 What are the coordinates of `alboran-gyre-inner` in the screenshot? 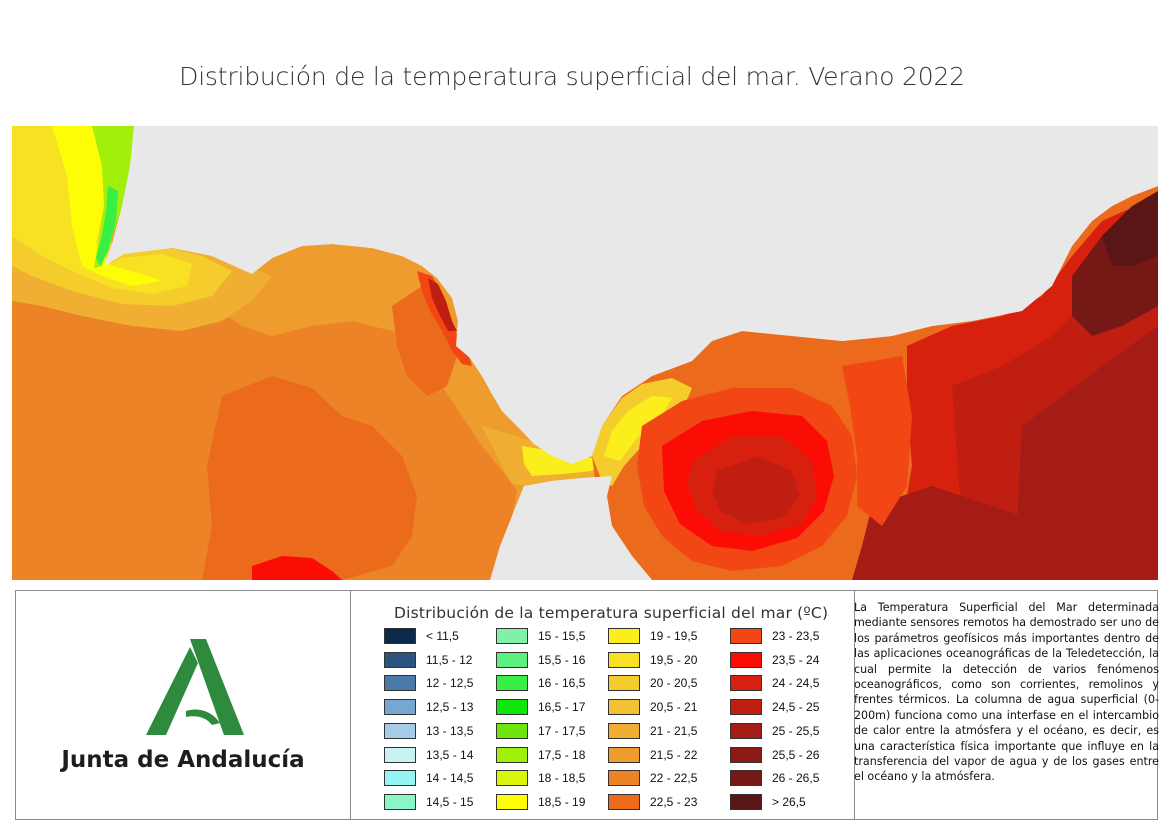 It's located at (638, 428).